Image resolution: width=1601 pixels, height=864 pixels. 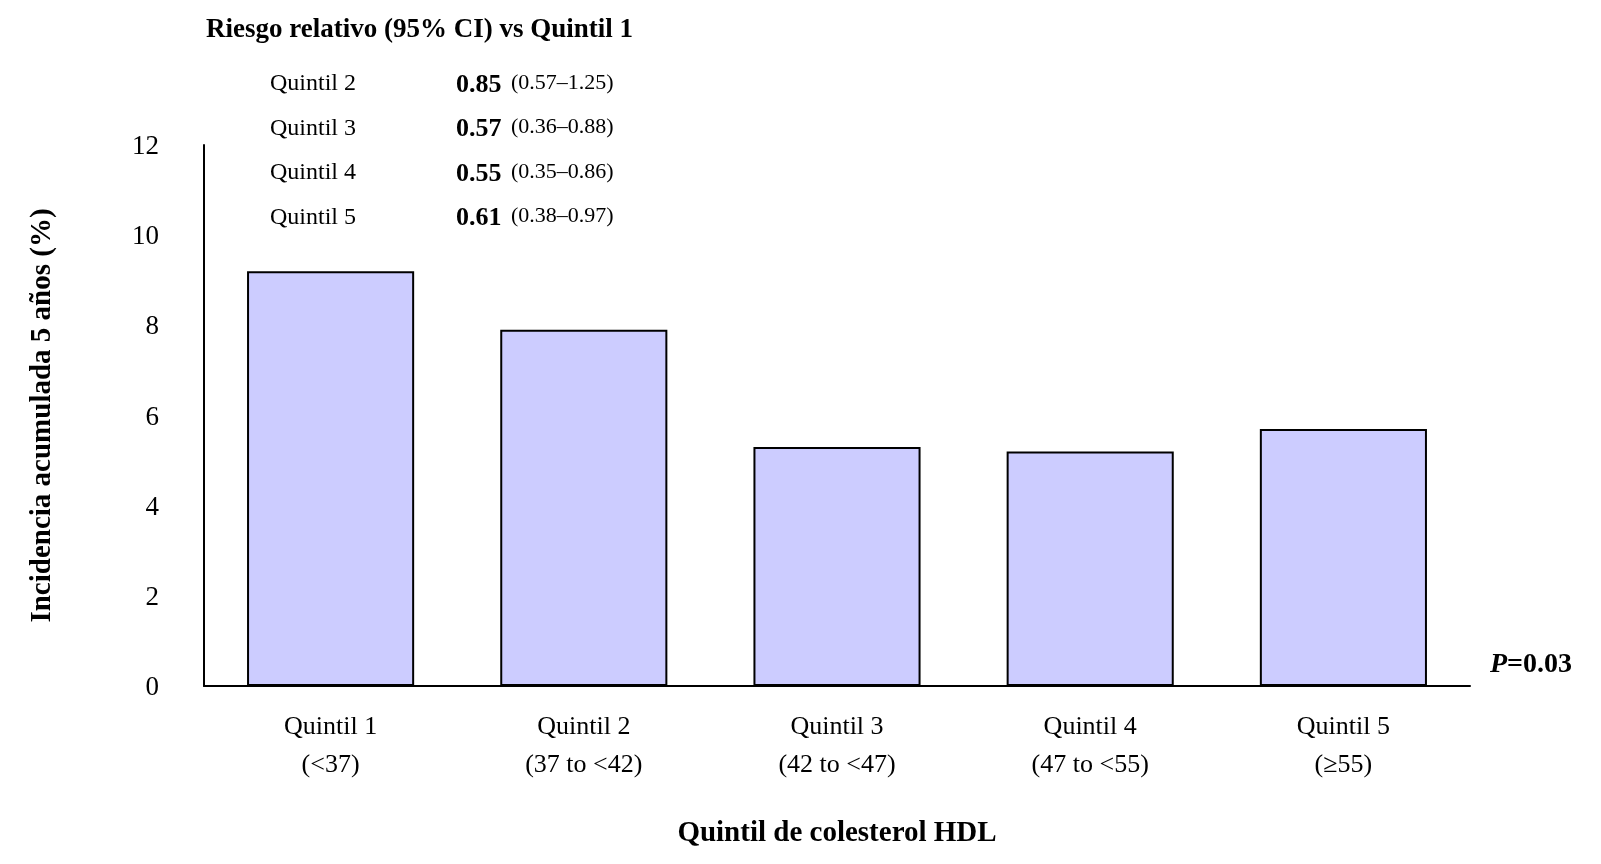 What do you see at coordinates (1090, 744) in the screenshot?
I see `x-tick-label: Quintil 4 (47 to <55)` at bounding box center [1090, 744].